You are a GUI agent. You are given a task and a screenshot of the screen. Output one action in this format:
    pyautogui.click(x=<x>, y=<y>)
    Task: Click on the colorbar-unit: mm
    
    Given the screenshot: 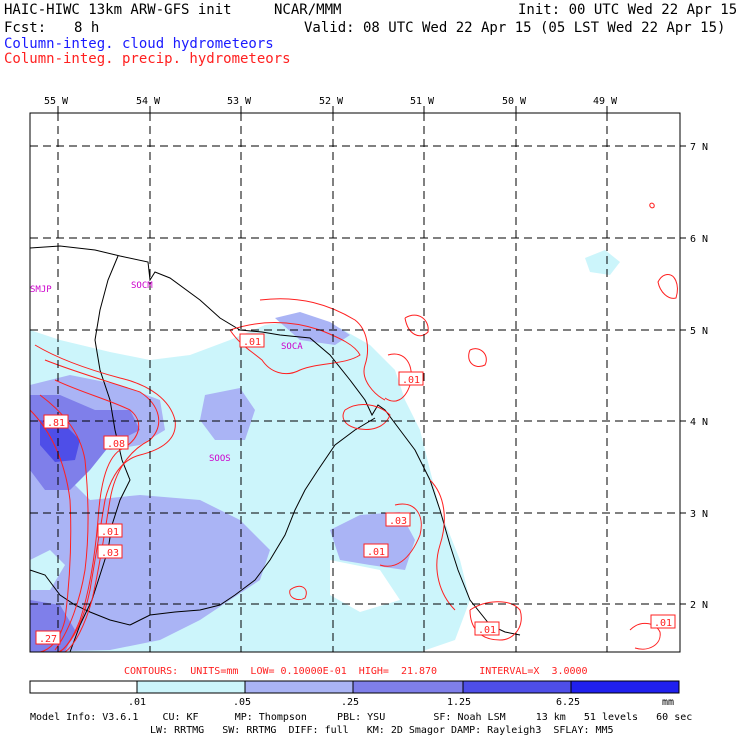 What is the action you would take?
    pyautogui.click(x=668, y=702)
    